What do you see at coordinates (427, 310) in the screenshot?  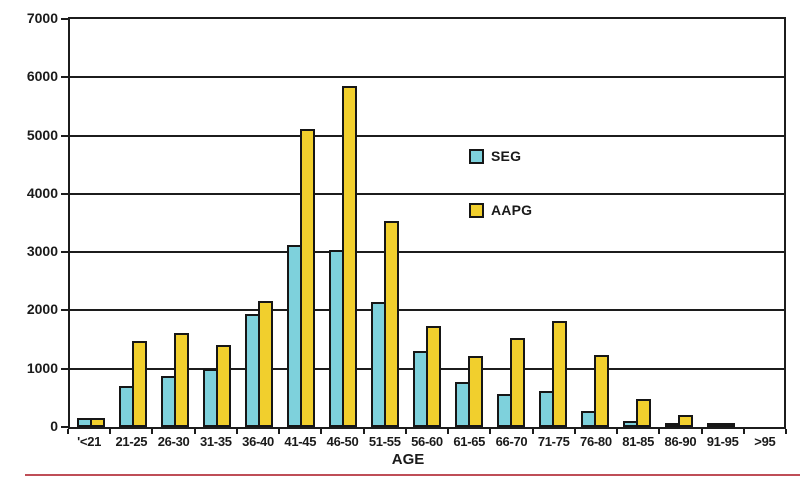 I see `gridline-2000` at bounding box center [427, 310].